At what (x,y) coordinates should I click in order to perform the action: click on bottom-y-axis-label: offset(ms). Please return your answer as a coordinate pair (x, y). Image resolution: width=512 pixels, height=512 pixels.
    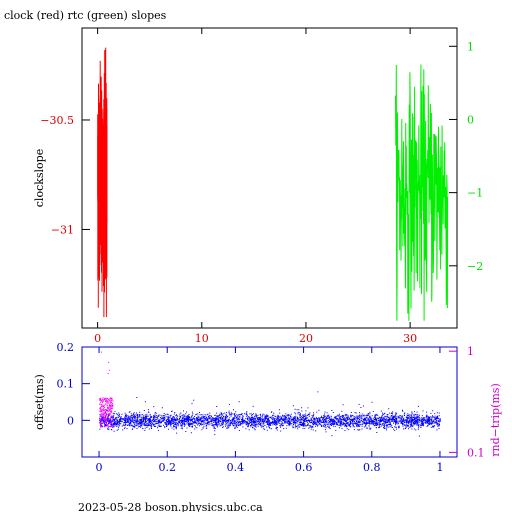
    Looking at the image, I should click on (39, 402).